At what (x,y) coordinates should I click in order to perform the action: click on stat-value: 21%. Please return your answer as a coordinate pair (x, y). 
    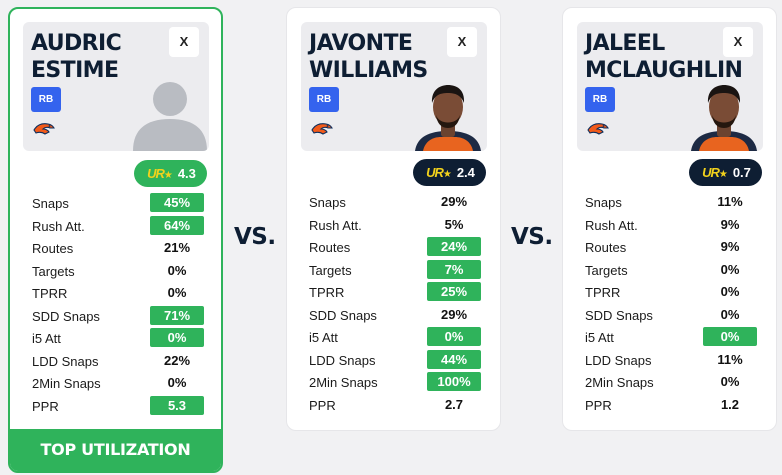
    Looking at the image, I should click on (177, 247).